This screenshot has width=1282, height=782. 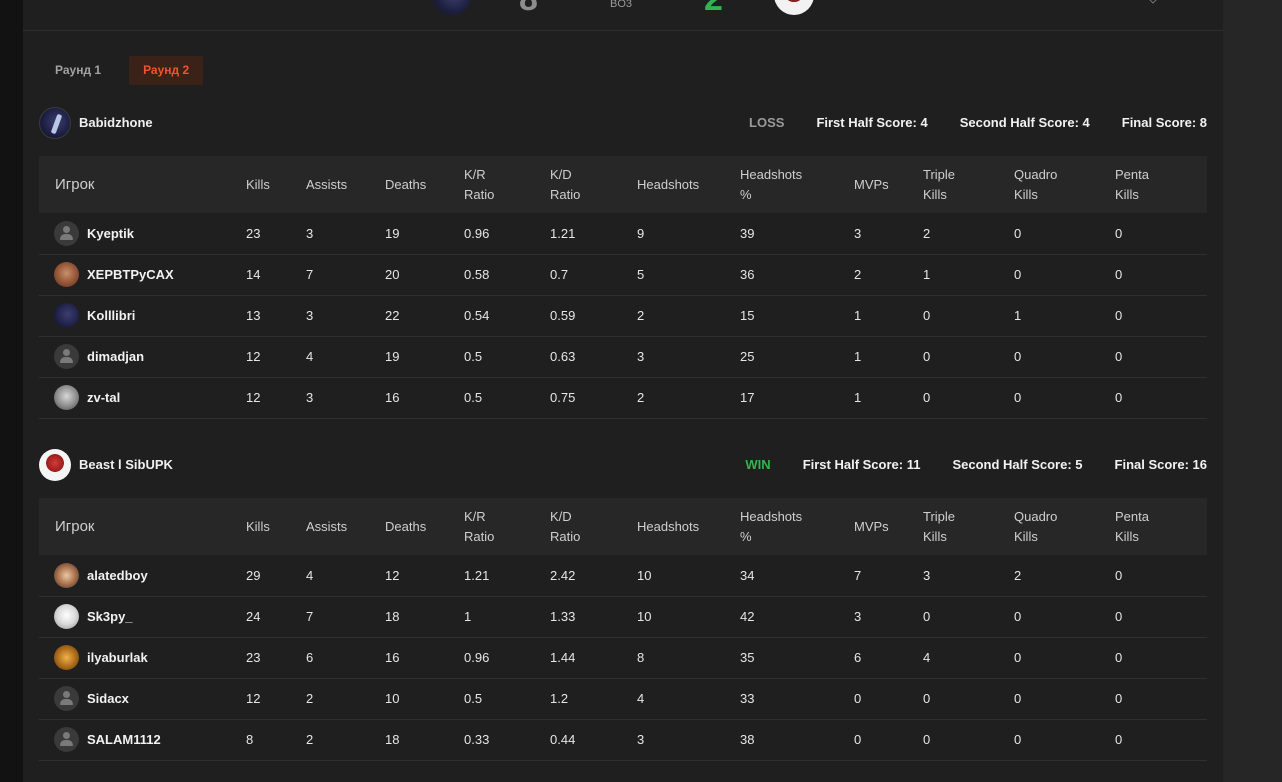 What do you see at coordinates (142, 698) in the screenshot?
I see `player-cell: Sidacx` at bounding box center [142, 698].